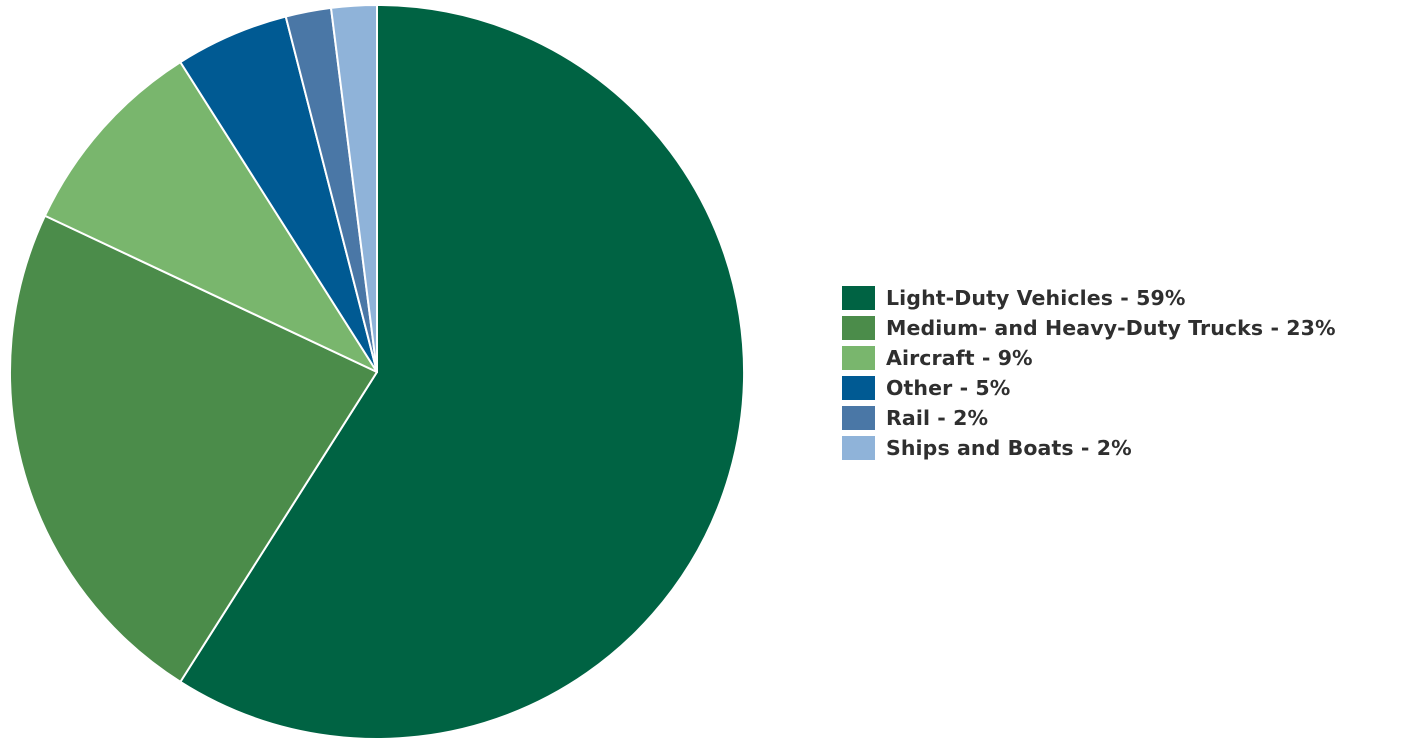  I want to click on legend-label: Ships and Boats - 2%, so click(1009, 448).